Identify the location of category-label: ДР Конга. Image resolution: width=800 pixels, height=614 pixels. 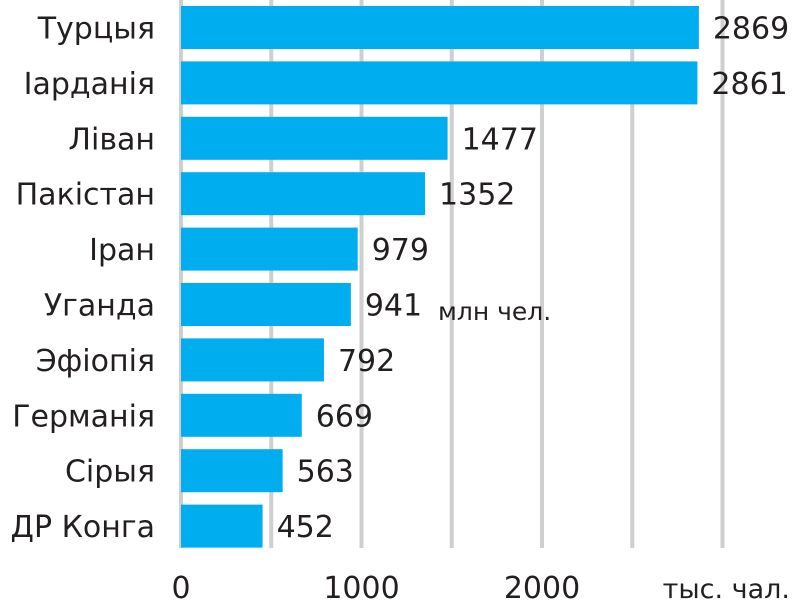
(83, 527).